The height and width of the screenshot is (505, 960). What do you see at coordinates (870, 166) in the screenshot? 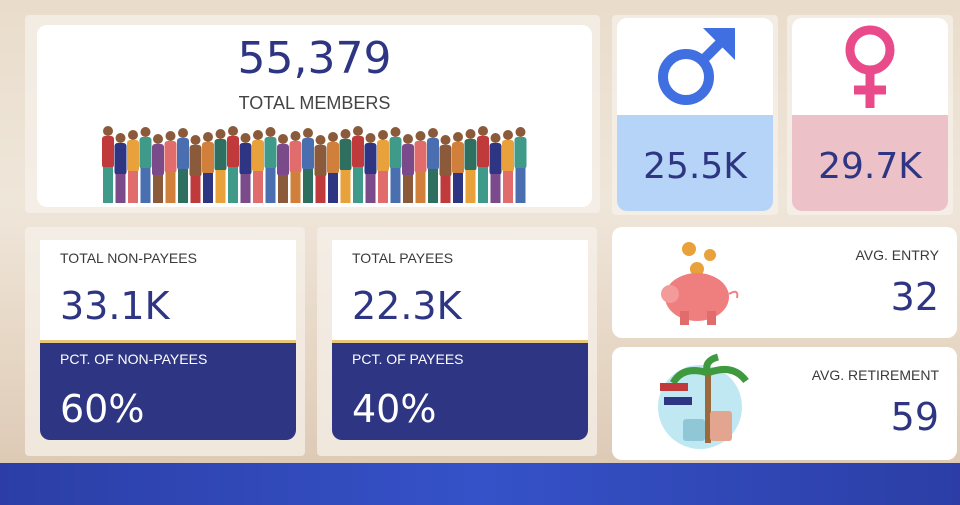
I see `female-value: 29.7K` at bounding box center [870, 166].